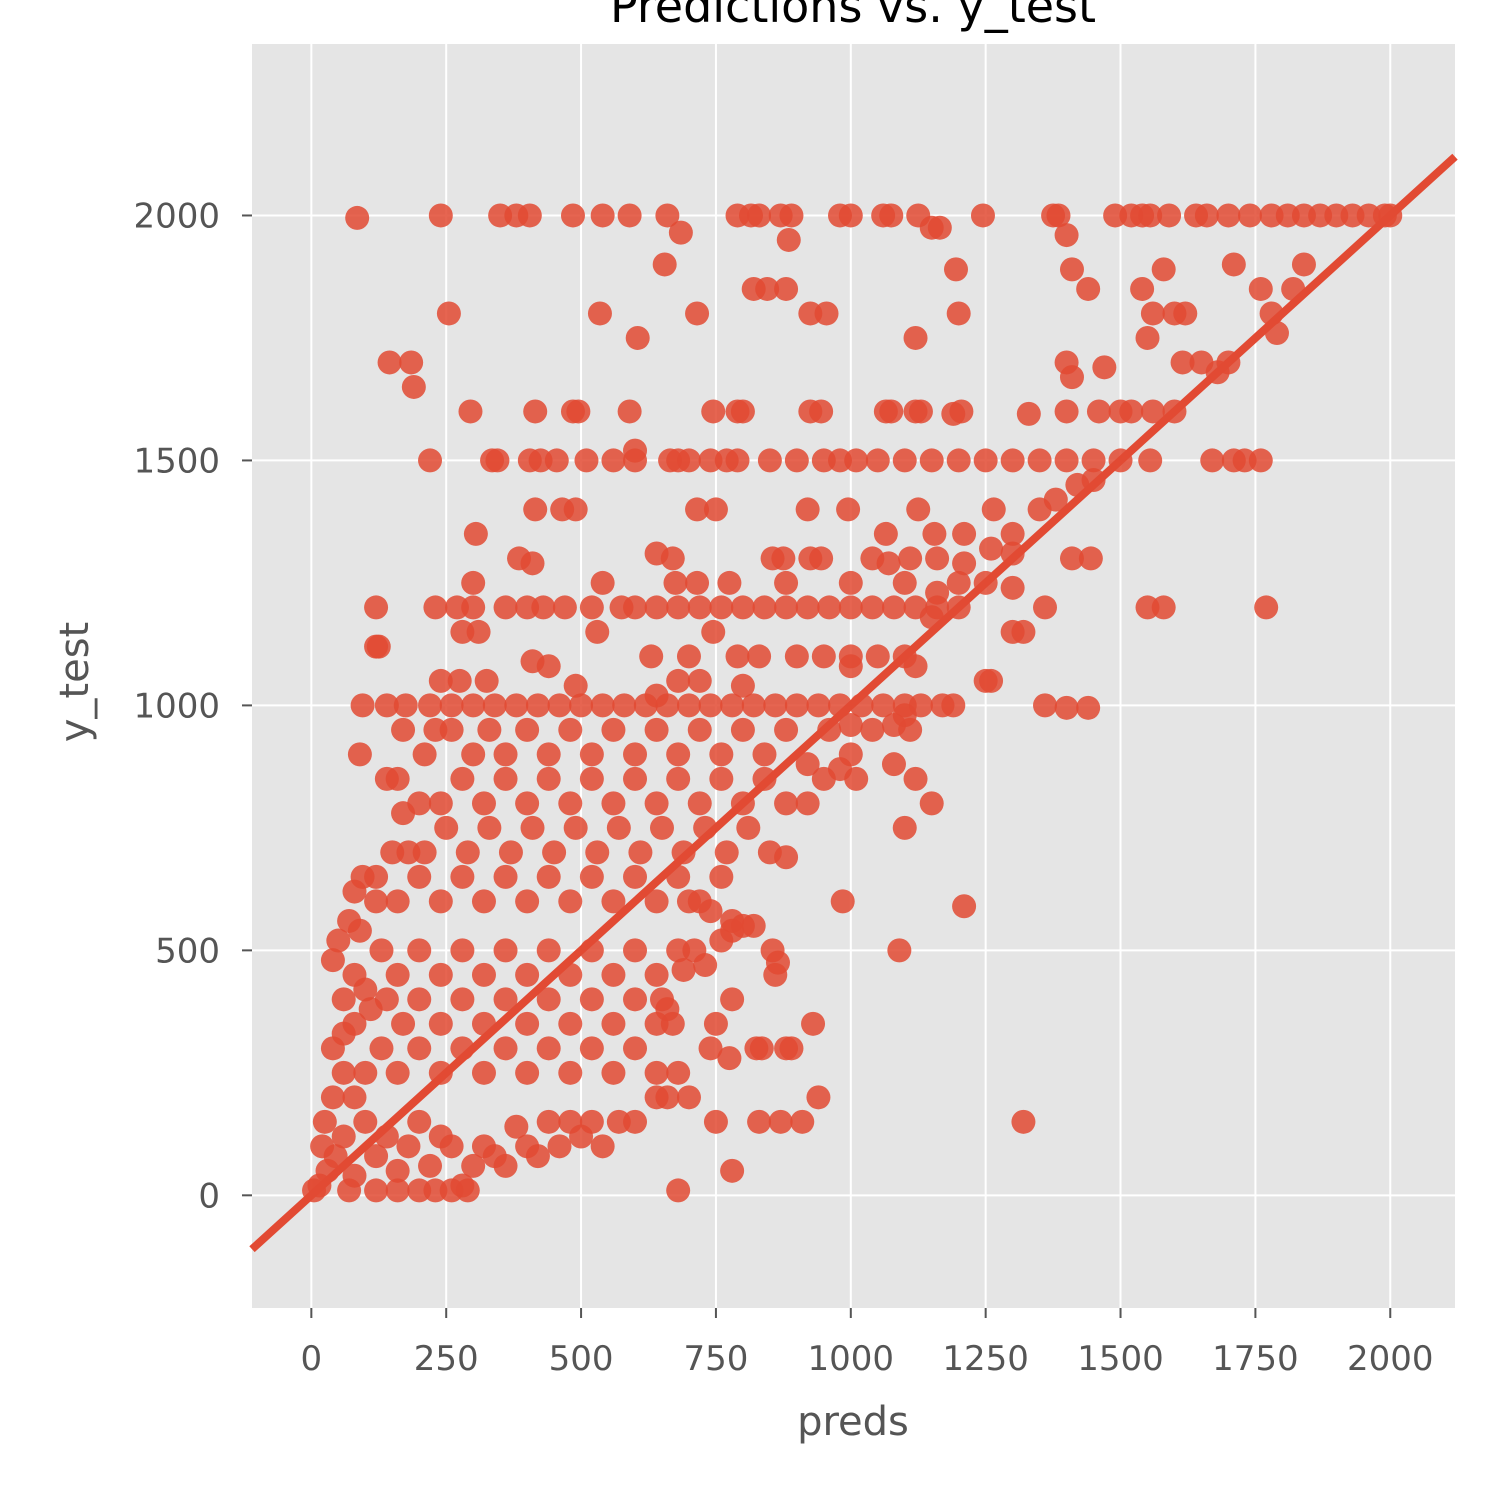 This screenshot has width=1500, height=1500. Describe the element at coordinates (715, 1359) in the screenshot. I see `x-tick-label: 750` at that location.